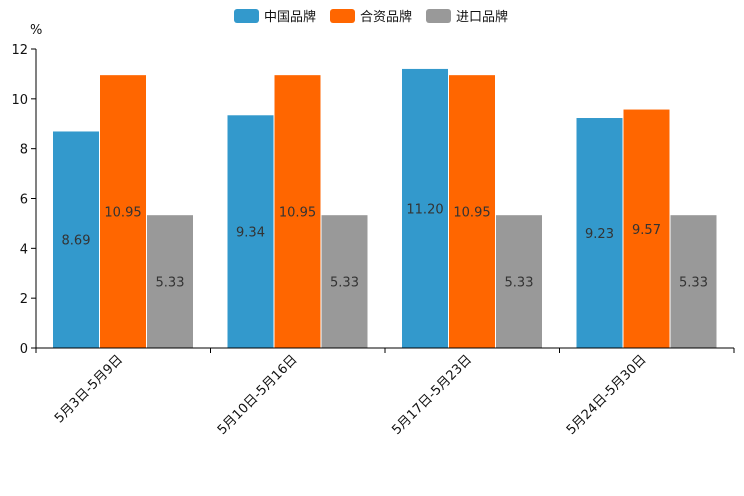 The image size is (744, 496). What do you see at coordinates (482, 17) in the screenshot?
I see `legend-label: 进口品牌` at bounding box center [482, 17].